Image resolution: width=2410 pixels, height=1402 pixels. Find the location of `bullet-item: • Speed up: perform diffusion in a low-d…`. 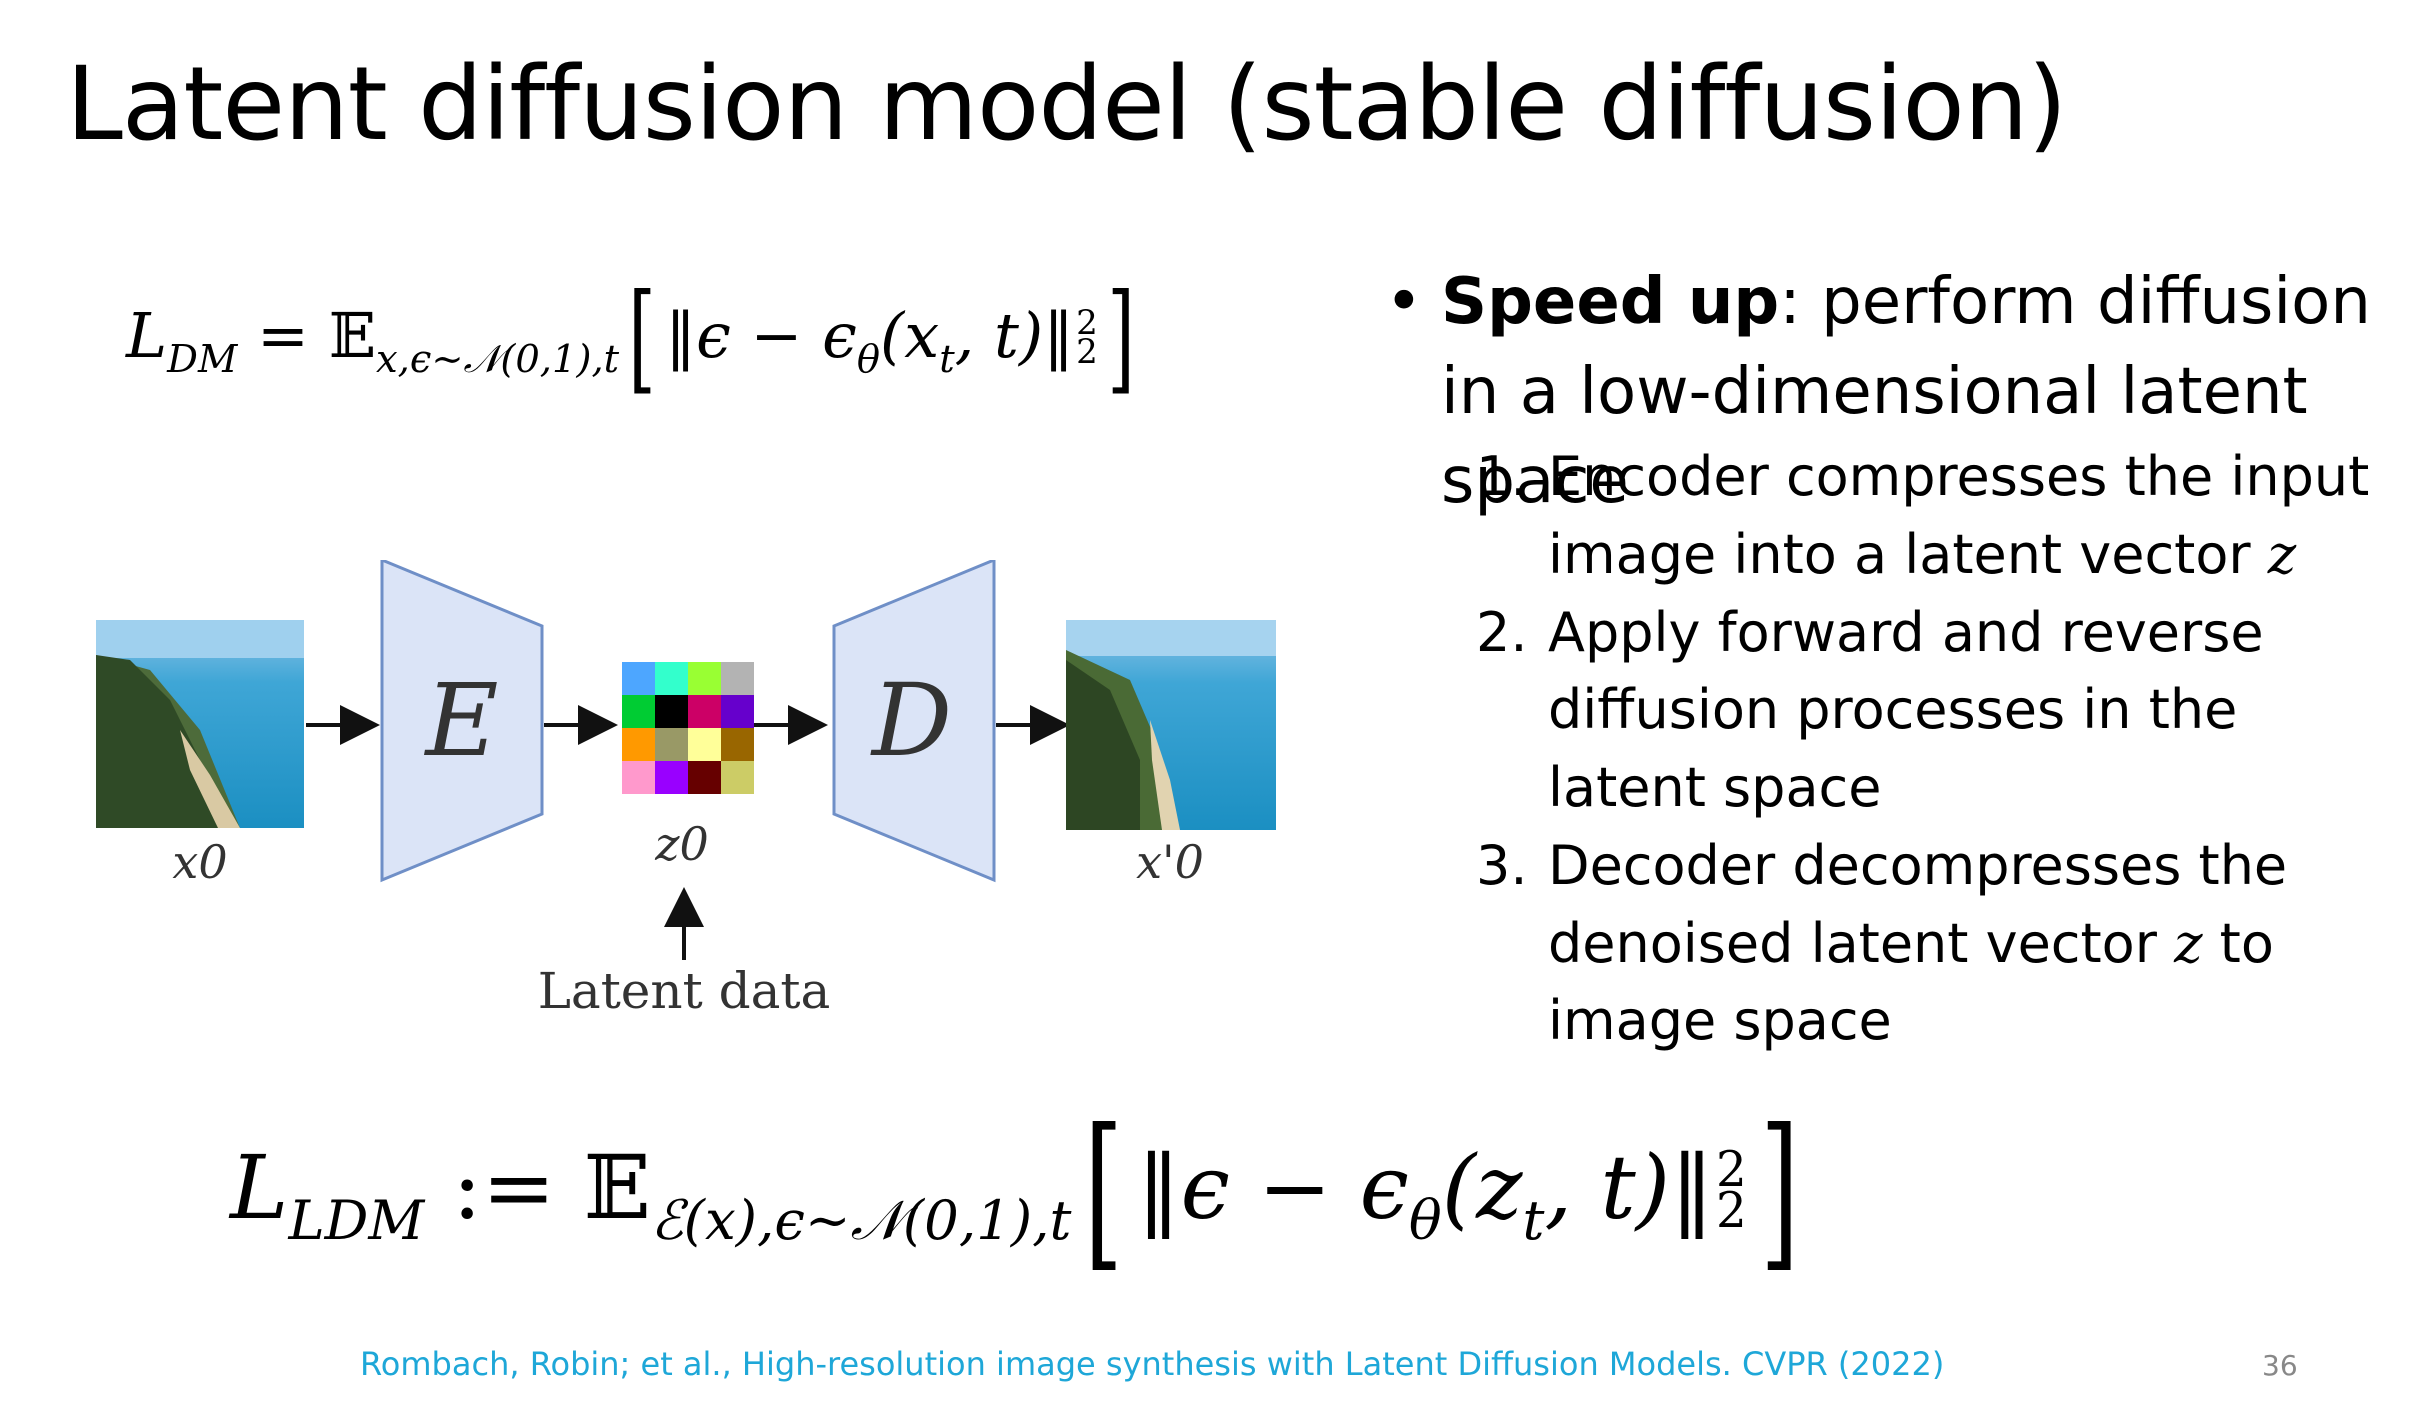

bullet-item: • Speed up: perform diffusion in a low-d… is located at coordinates (1890, 392).